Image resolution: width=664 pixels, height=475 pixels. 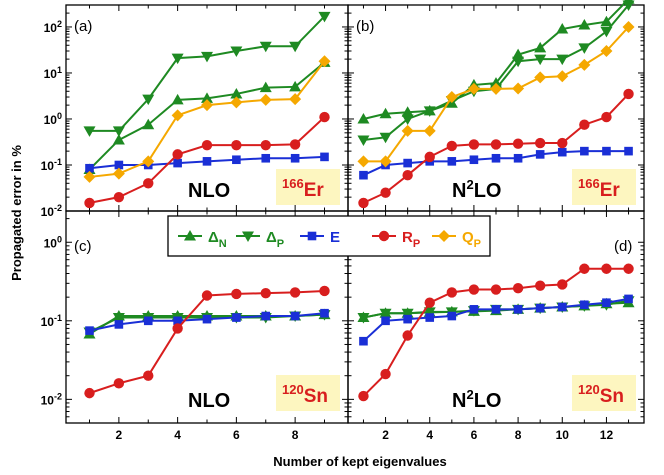 I want to click on legend-marker-RP, so click(x=384, y=236).